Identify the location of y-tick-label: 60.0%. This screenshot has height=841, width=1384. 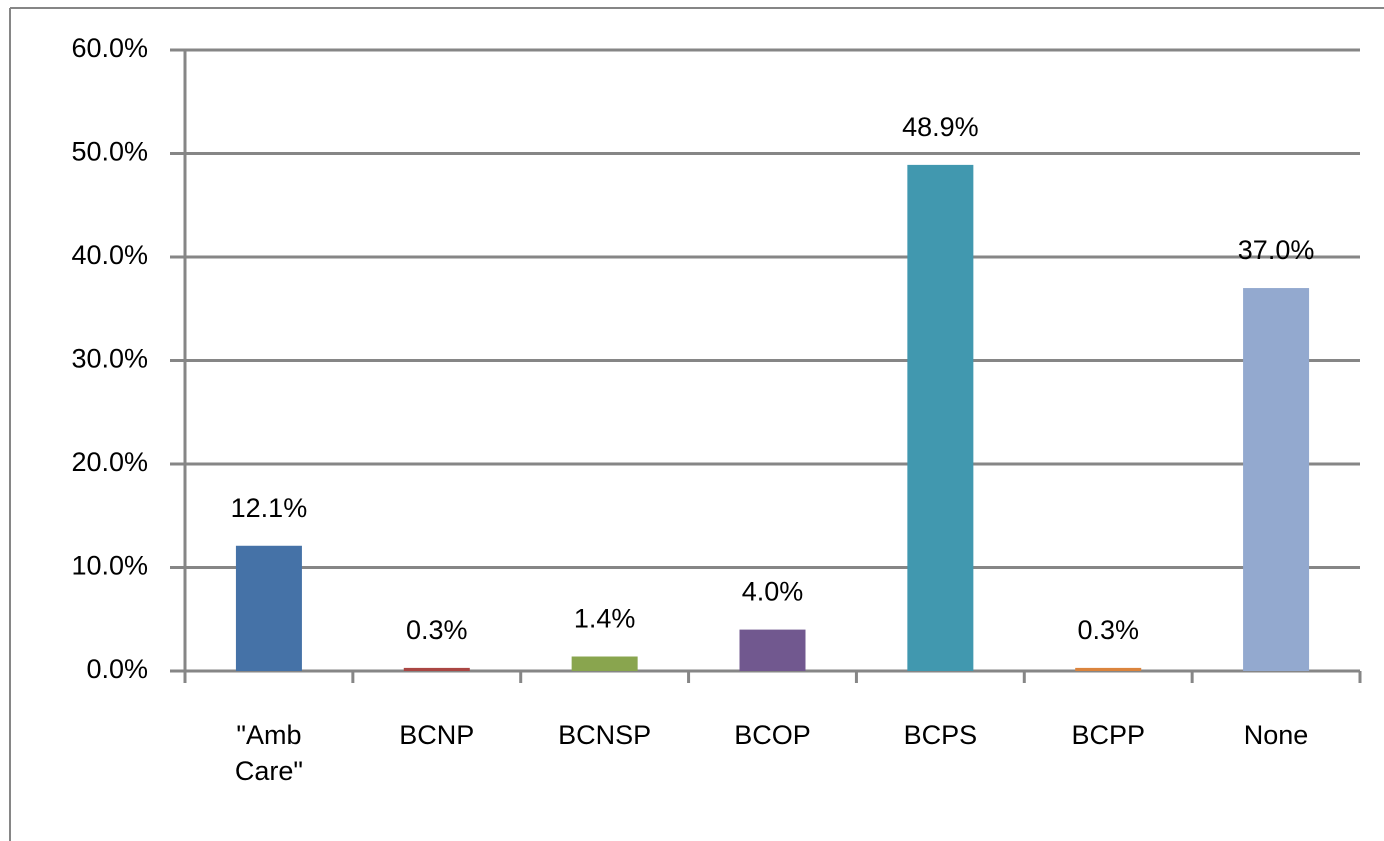
(109, 48).